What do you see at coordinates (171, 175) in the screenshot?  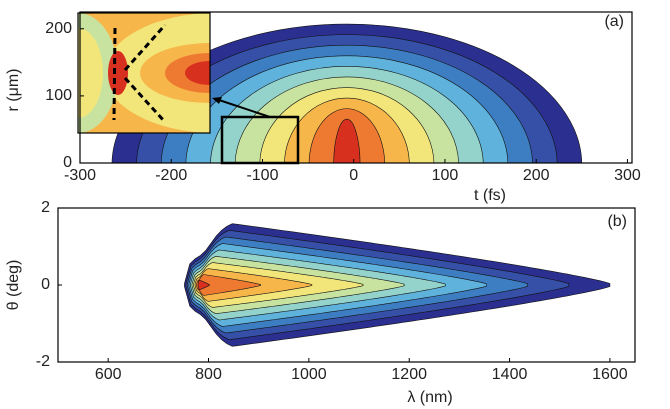 I see `x-tick-label: -200` at bounding box center [171, 175].